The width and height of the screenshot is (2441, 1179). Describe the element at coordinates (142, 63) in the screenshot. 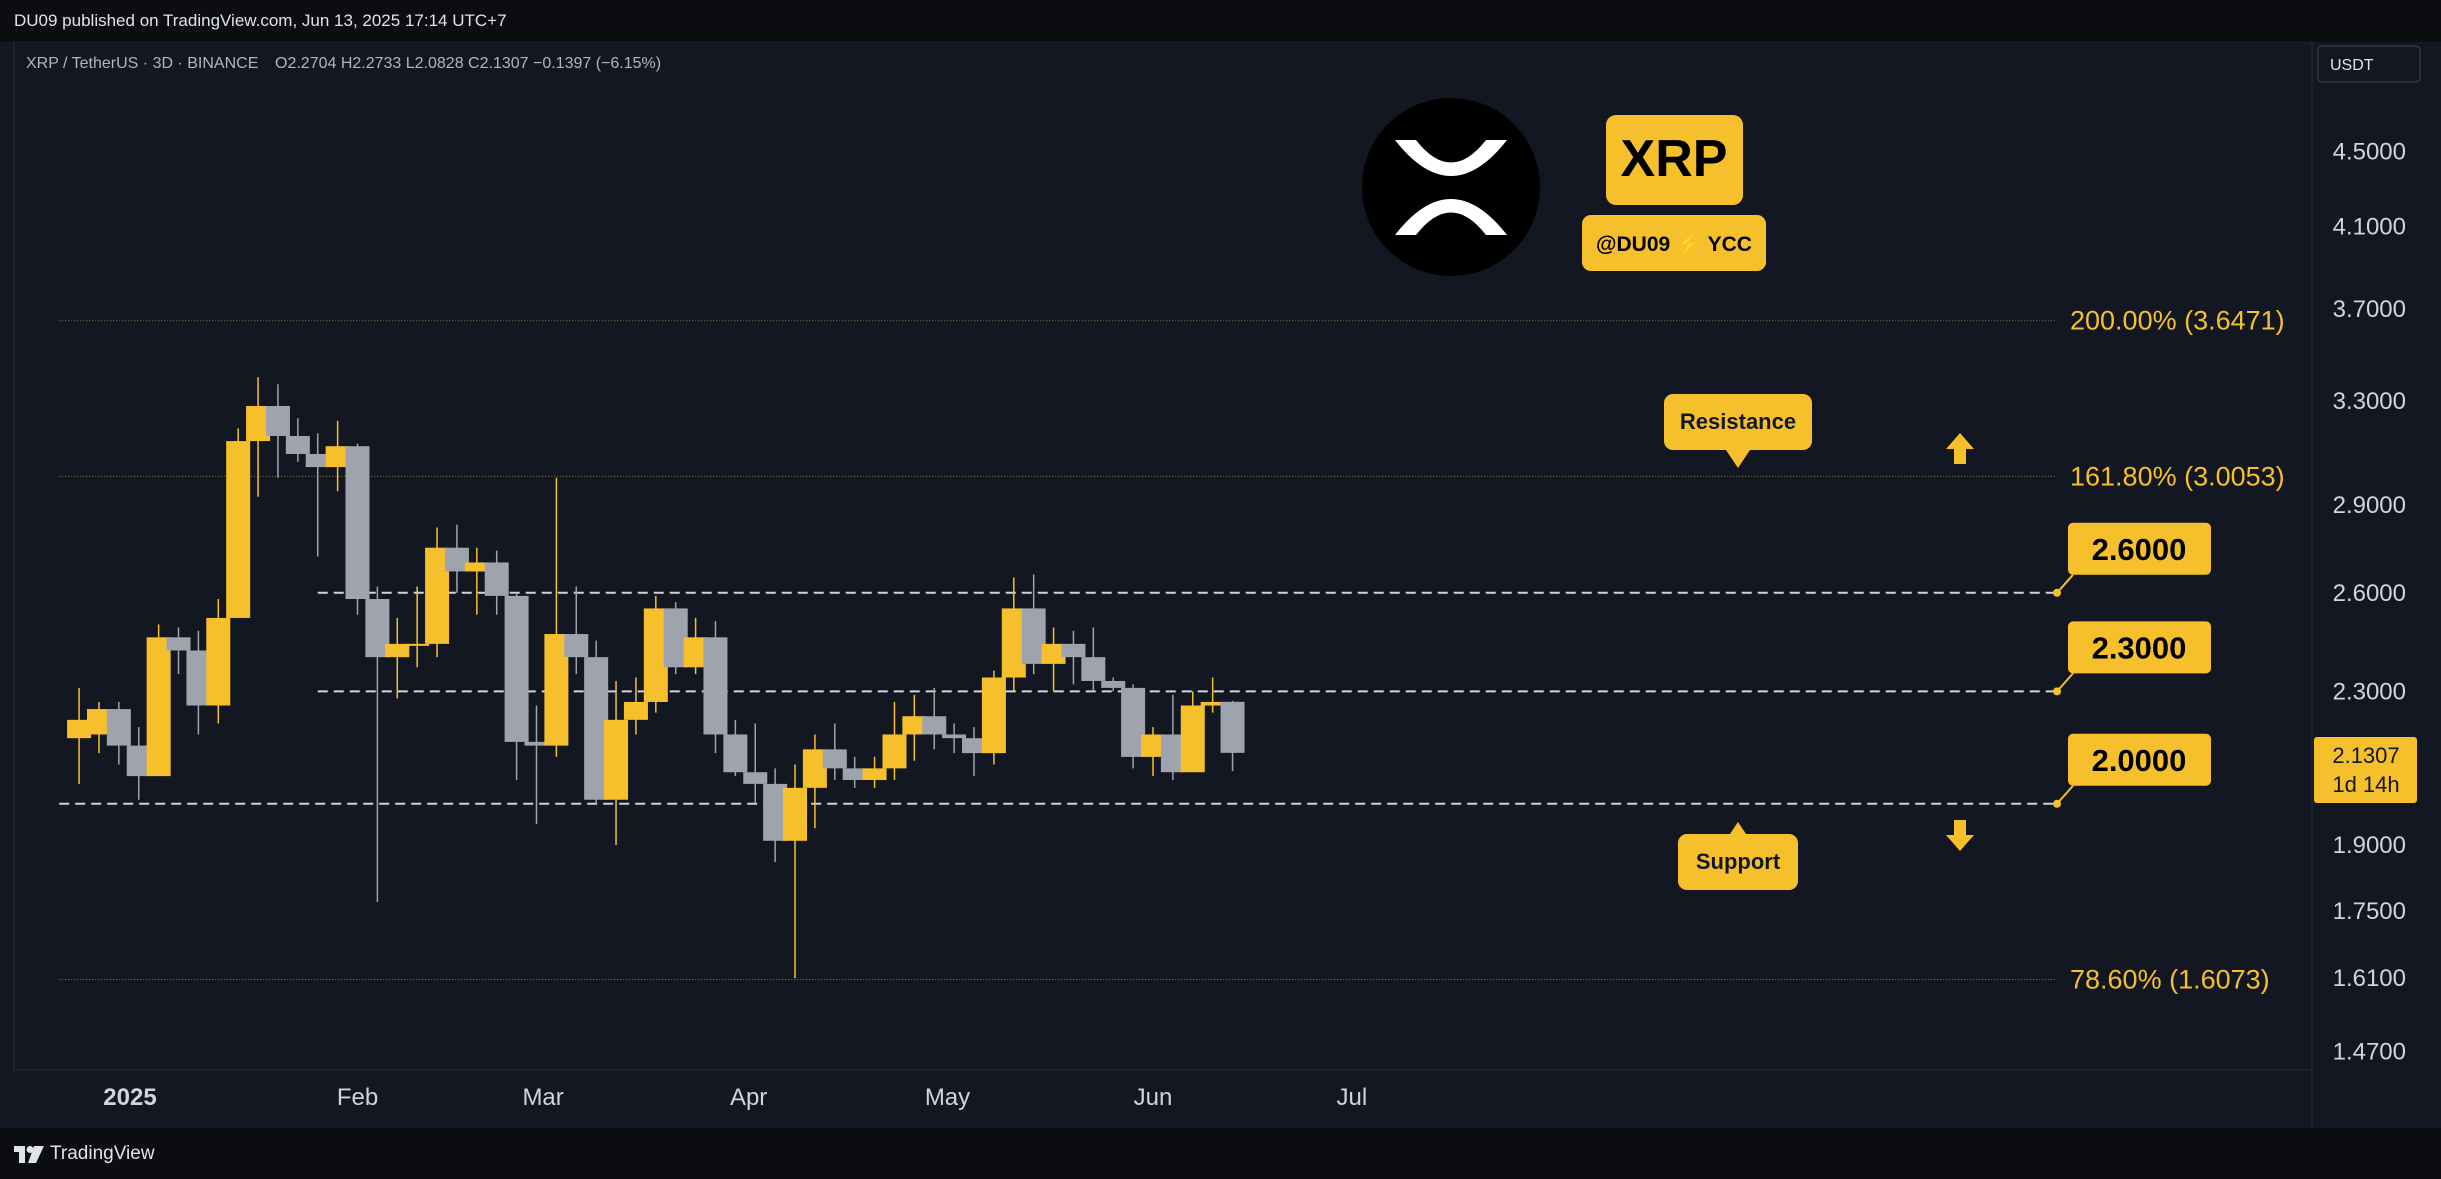

I see `legend-symbol: XRP / TetherUS · 3D · BINANCE` at that location.